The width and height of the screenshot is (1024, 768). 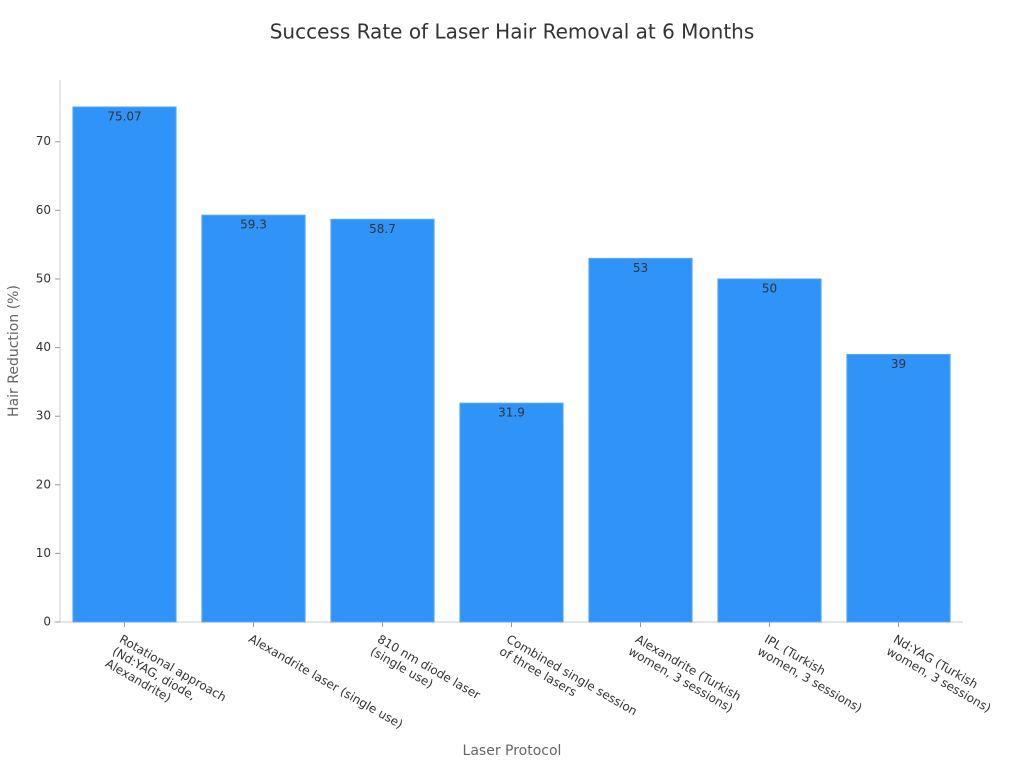 What do you see at coordinates (640, 268) in the screenshot?
I see `value-label: 53` at bounding box center [640, 268].